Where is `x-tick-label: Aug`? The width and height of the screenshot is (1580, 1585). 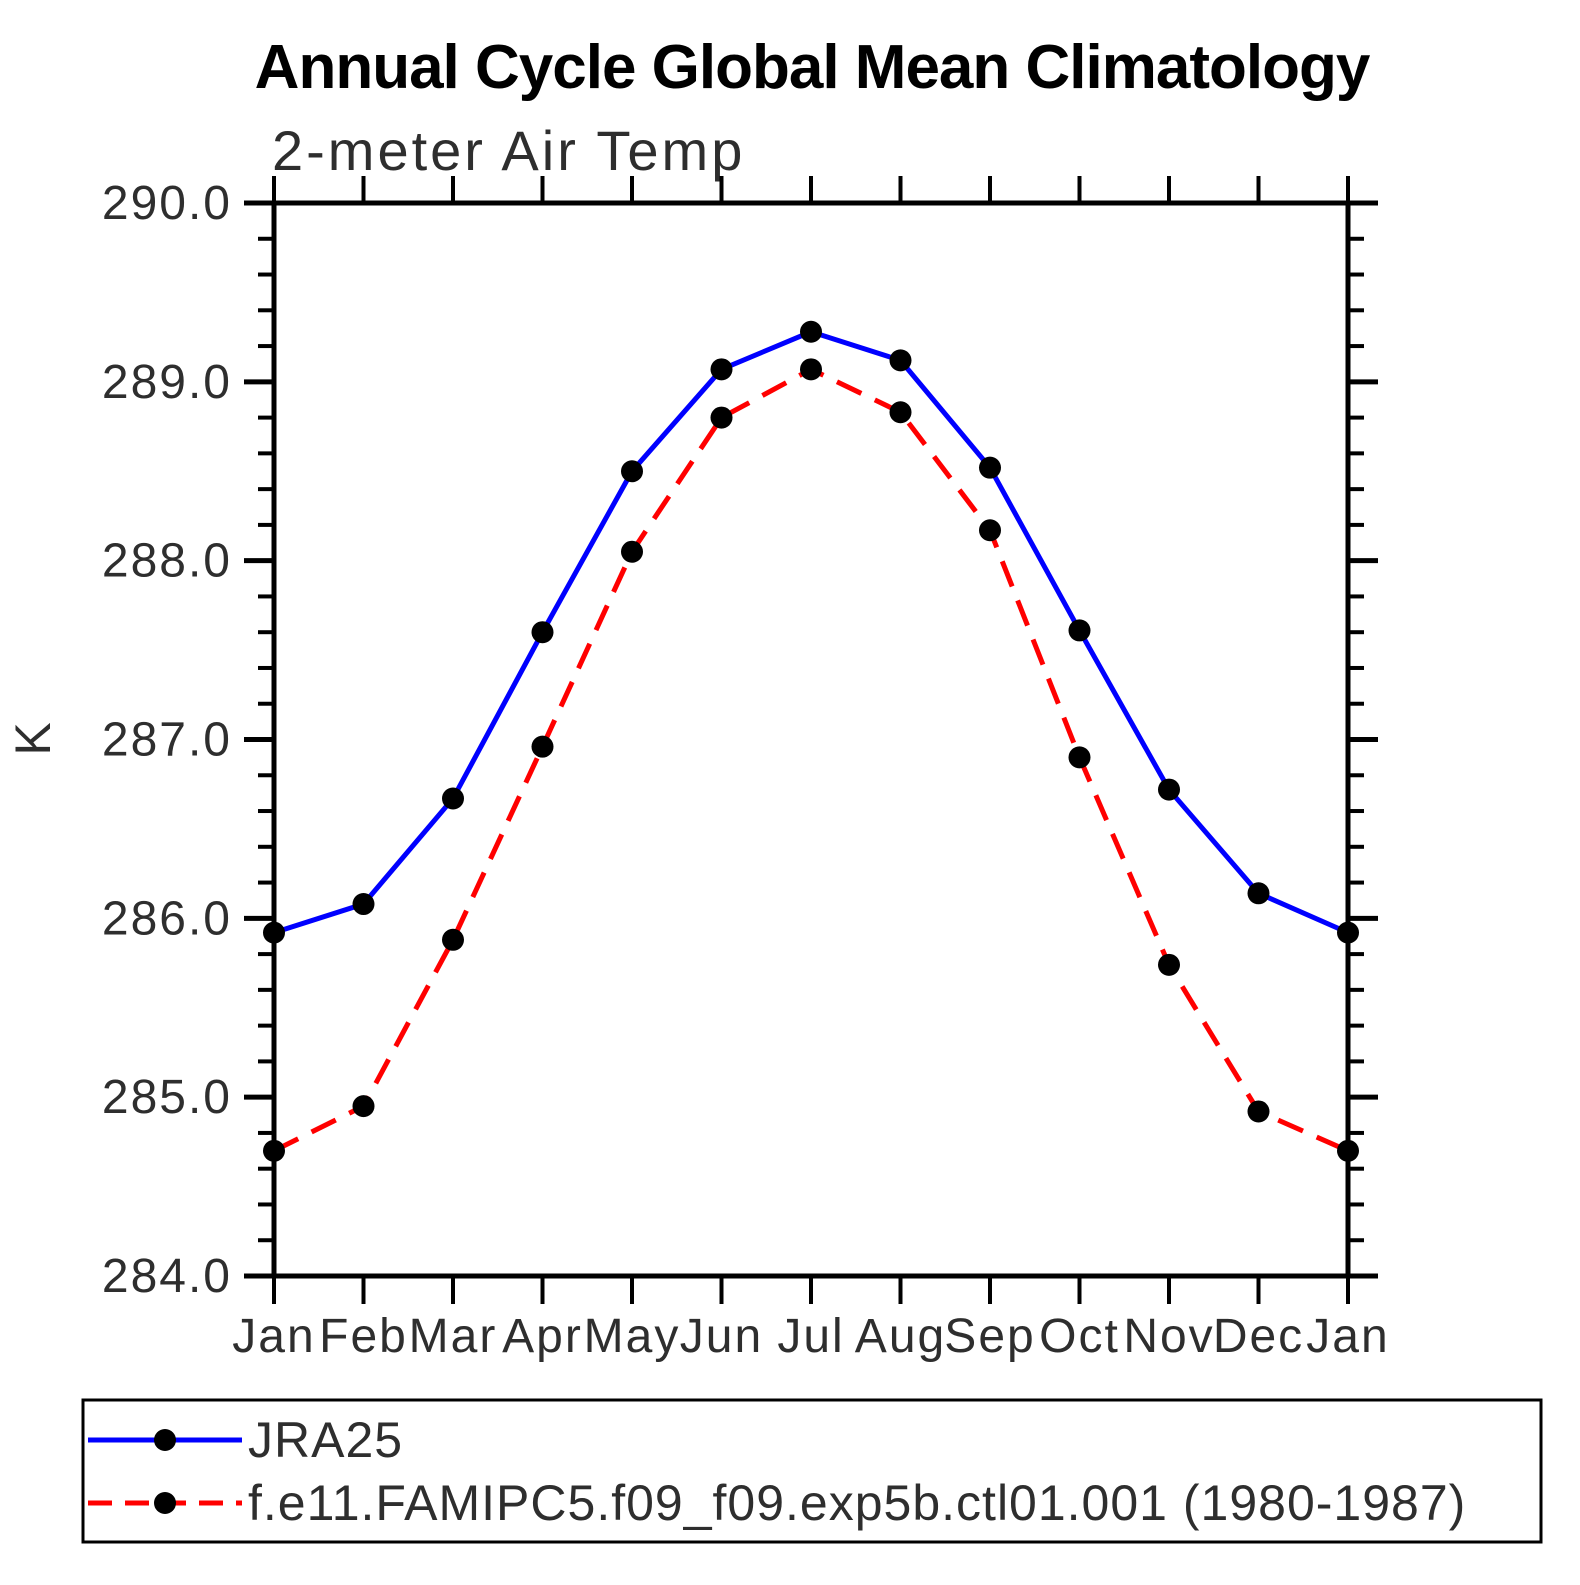
x-tick-label: Aug is located at coordinates (900, 1336).